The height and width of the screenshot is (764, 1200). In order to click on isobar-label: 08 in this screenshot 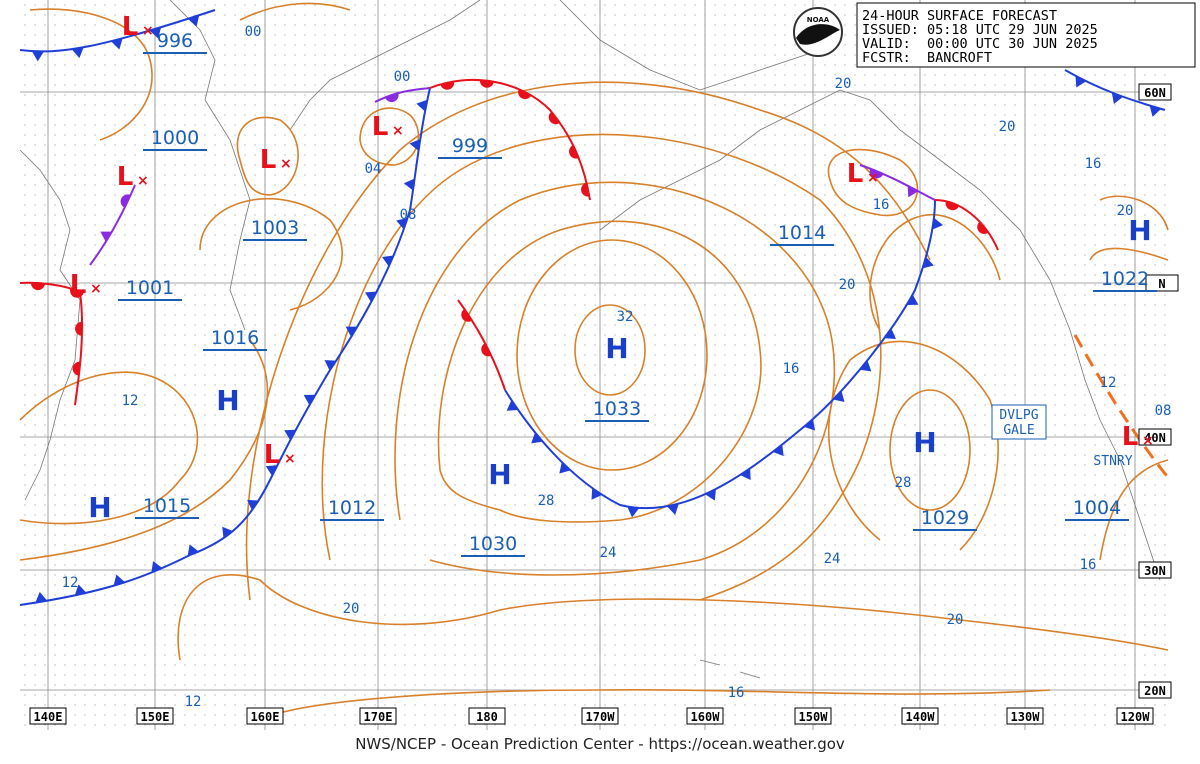, I will do `click(1163, 411)`.